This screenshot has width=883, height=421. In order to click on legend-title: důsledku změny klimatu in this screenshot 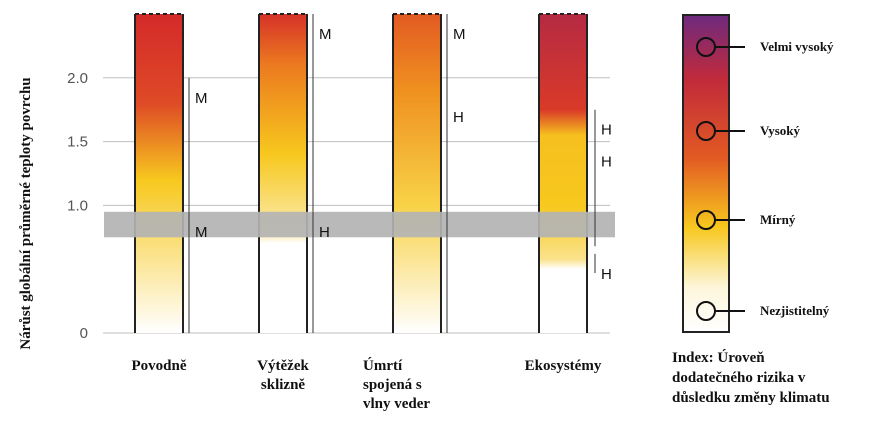, I will do `click(751, 398)`.